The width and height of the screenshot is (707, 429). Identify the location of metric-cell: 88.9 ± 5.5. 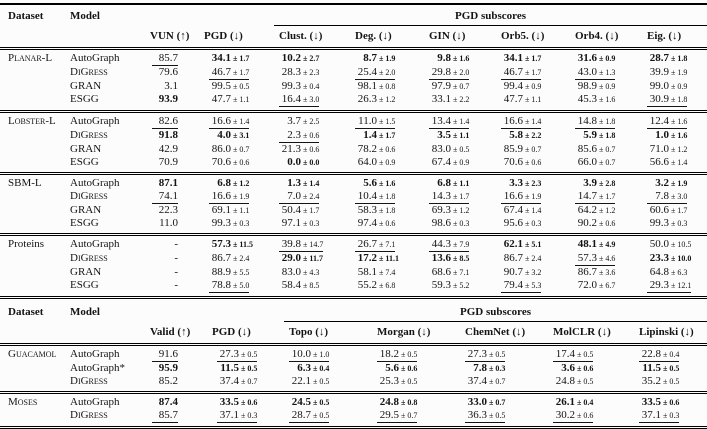
(239, 272).